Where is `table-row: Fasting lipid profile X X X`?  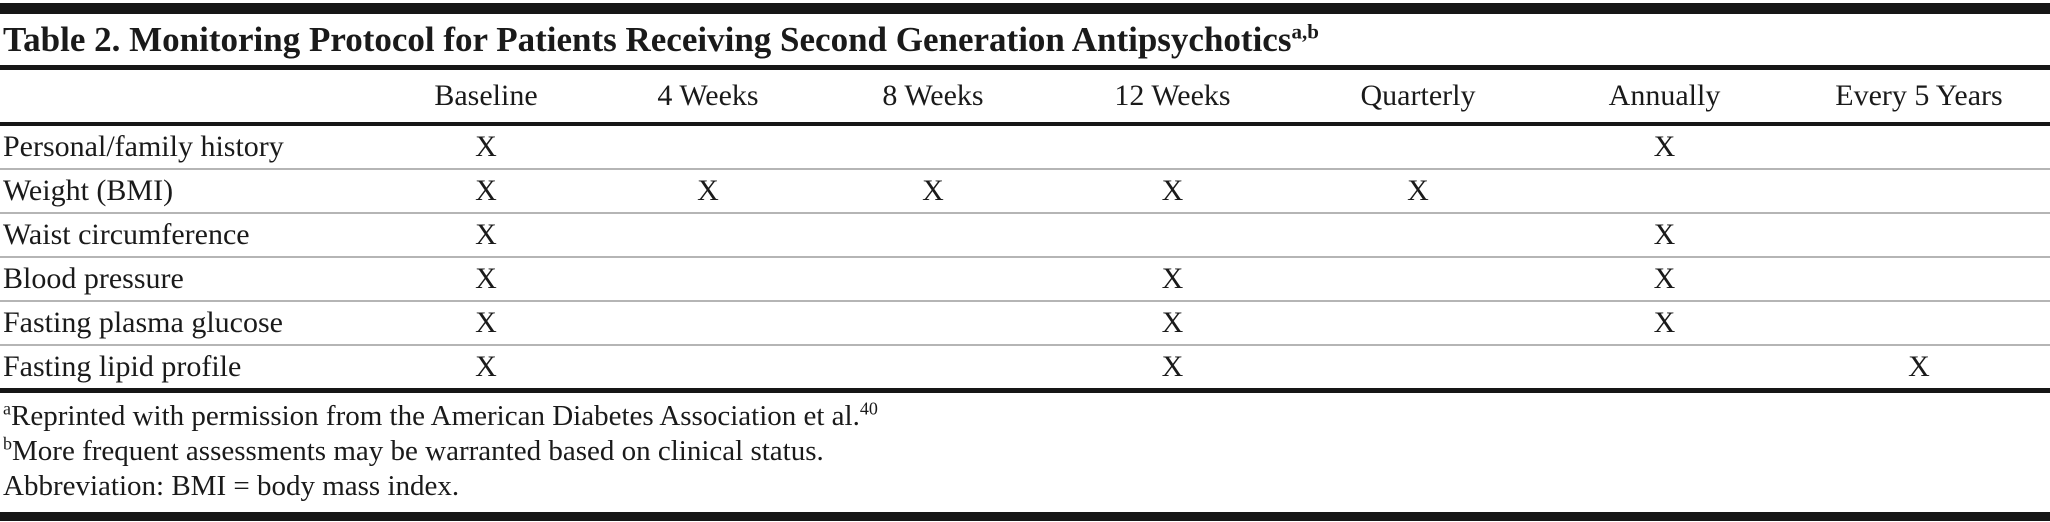 table-row: Fasting lipid profile X X X is located at coordinates (1025, 369).